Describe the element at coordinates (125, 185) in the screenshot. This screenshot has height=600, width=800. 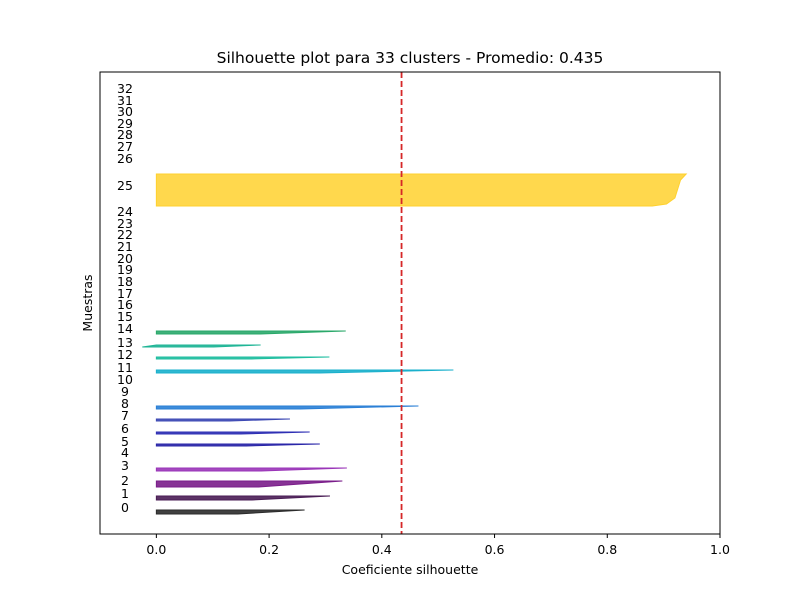
I see `cluster-label-25: 25` at that location.